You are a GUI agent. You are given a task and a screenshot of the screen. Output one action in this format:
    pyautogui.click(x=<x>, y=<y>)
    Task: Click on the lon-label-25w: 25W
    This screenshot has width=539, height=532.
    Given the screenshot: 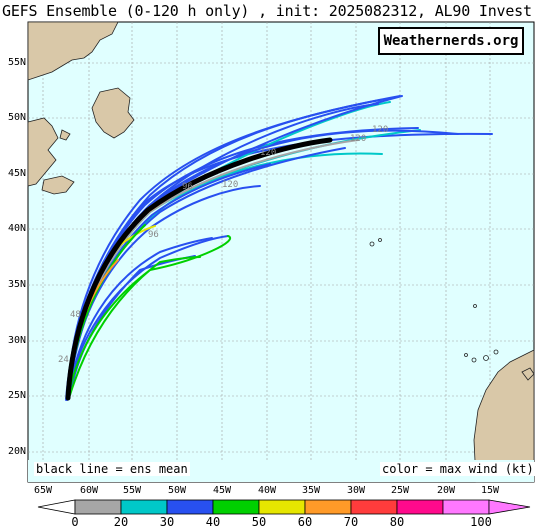 What is the action you would take?
    pyautogui.click(x=400, y=490)
    